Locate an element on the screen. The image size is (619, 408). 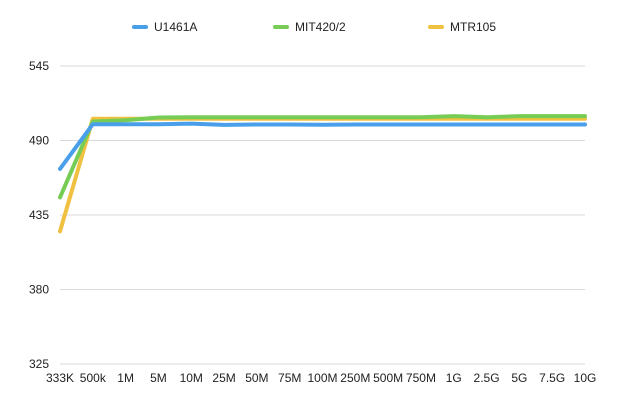
x-tick-label: 7.5G is located at coordinates (552, 378).